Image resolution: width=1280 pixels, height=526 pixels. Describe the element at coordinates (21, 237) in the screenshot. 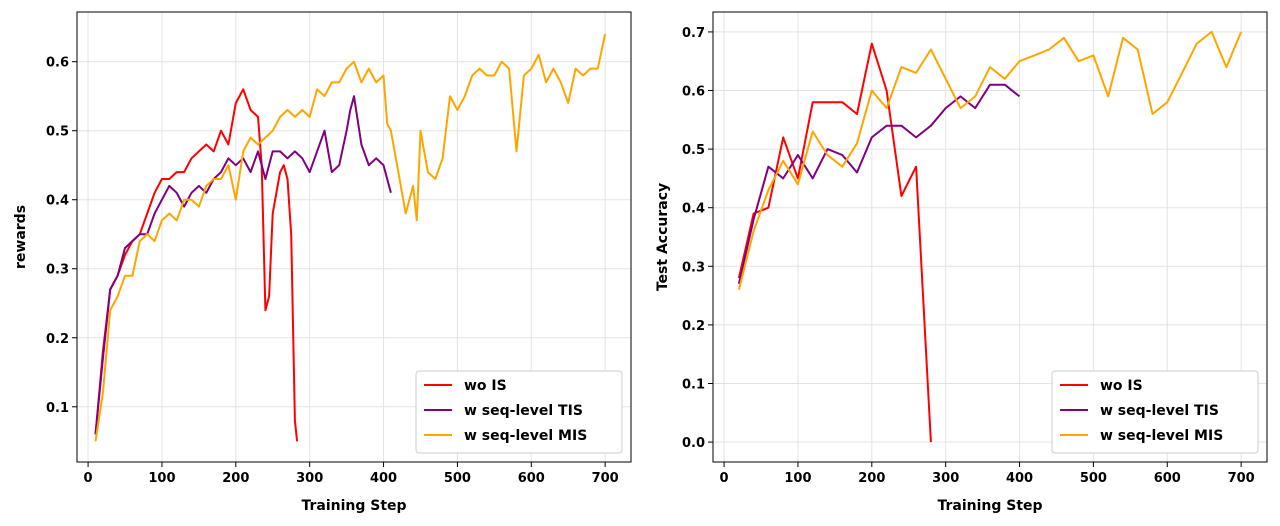

I see `y-axis-label: rewards` at that location.